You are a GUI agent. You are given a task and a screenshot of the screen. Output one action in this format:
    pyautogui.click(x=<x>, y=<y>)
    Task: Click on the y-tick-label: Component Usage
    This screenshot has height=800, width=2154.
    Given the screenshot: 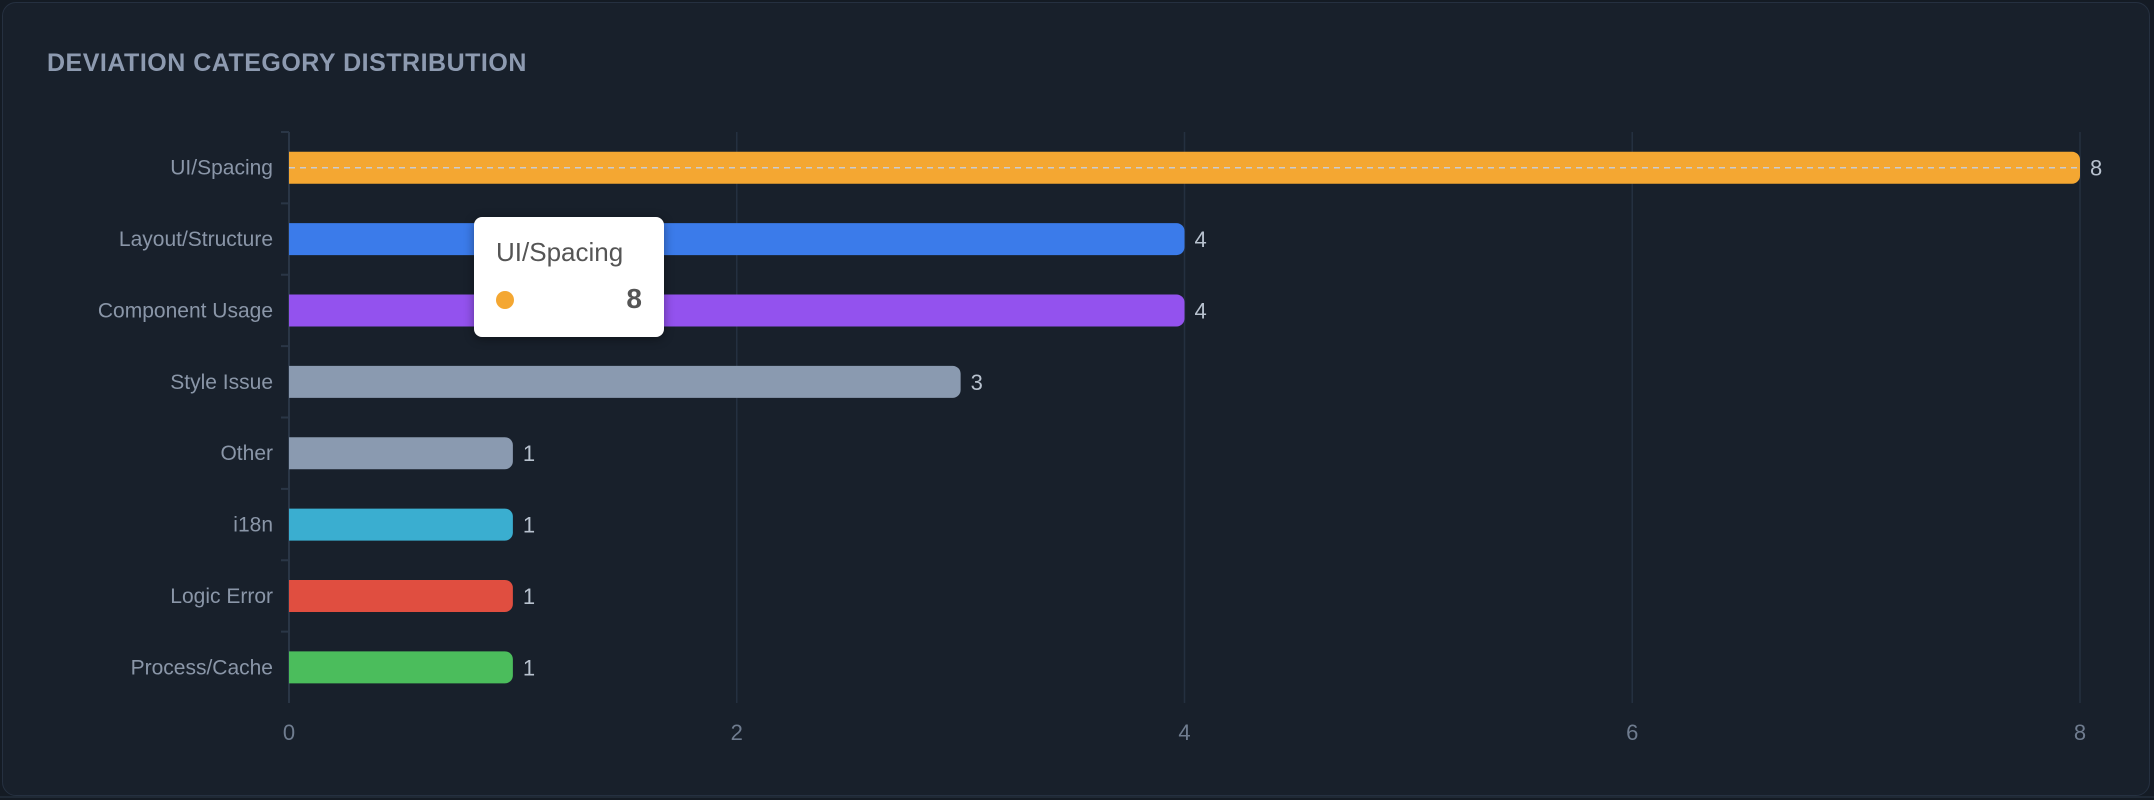 What is the action you would take?
    pyautogui.click(x=185, y=310)
    